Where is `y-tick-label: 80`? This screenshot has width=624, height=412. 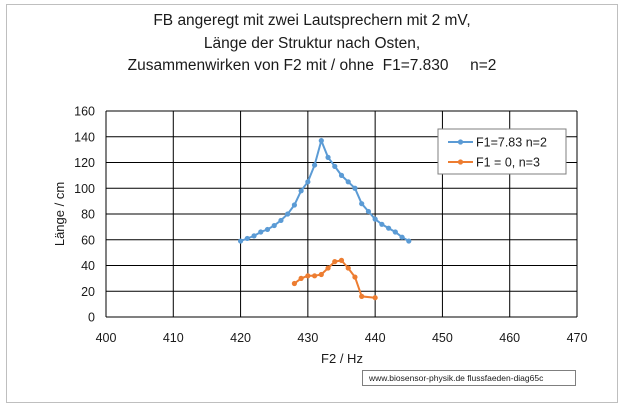
y-tick-label: 80 is located at coordinates (88, 215).